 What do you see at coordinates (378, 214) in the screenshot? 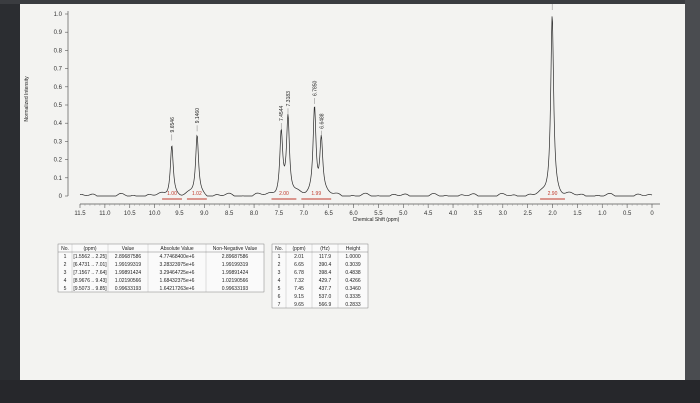
I see `x-tick-label: 5.5` at bounding box center [378, 214].